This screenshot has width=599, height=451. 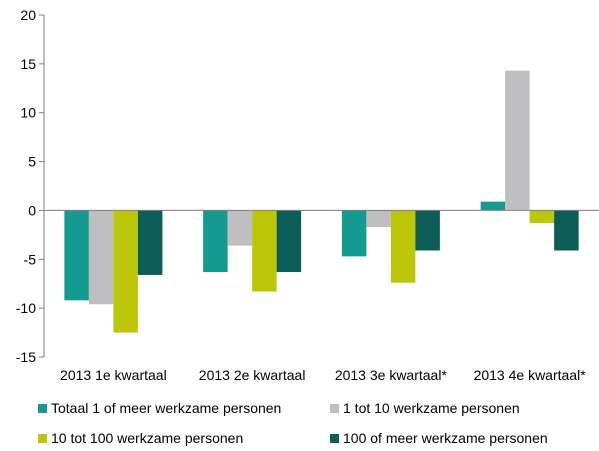 I want to click on y-tick-label-7: -10, so click(x=26, y=308).